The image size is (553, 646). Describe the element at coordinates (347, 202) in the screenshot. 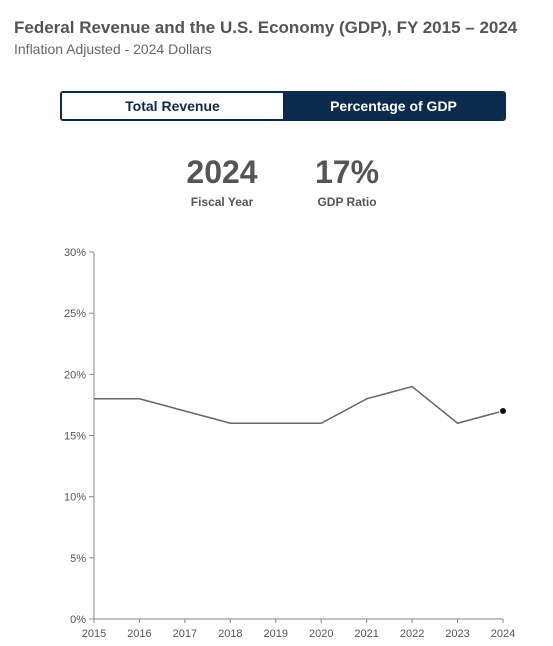

I see `gdp-ratio-label: GDP Ratio` at that location.